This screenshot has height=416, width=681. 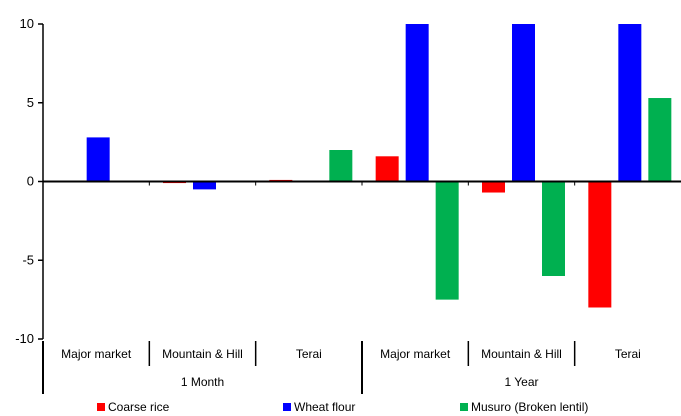 What do you see at coordinates (447, 240) in the screenshot?
I see `bar-musuro-broken-lentil--3` at bounding box center [447, 240].